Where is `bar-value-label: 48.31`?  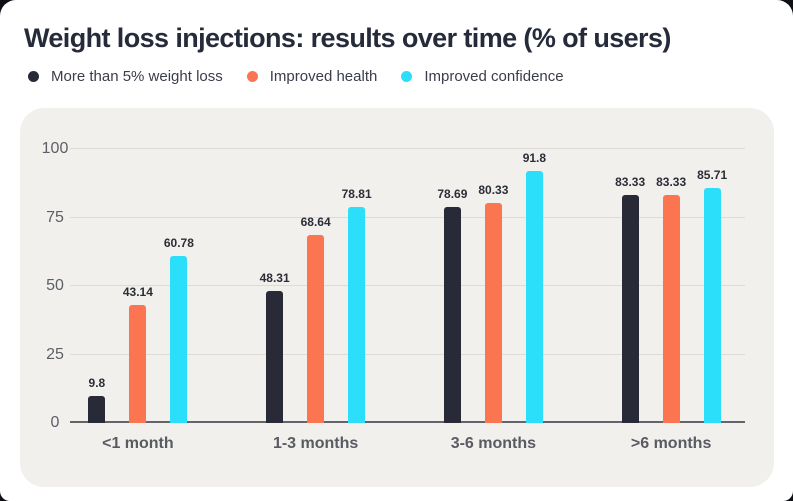 bar-value-label: 48.31 is located at coordinates (274, 277).